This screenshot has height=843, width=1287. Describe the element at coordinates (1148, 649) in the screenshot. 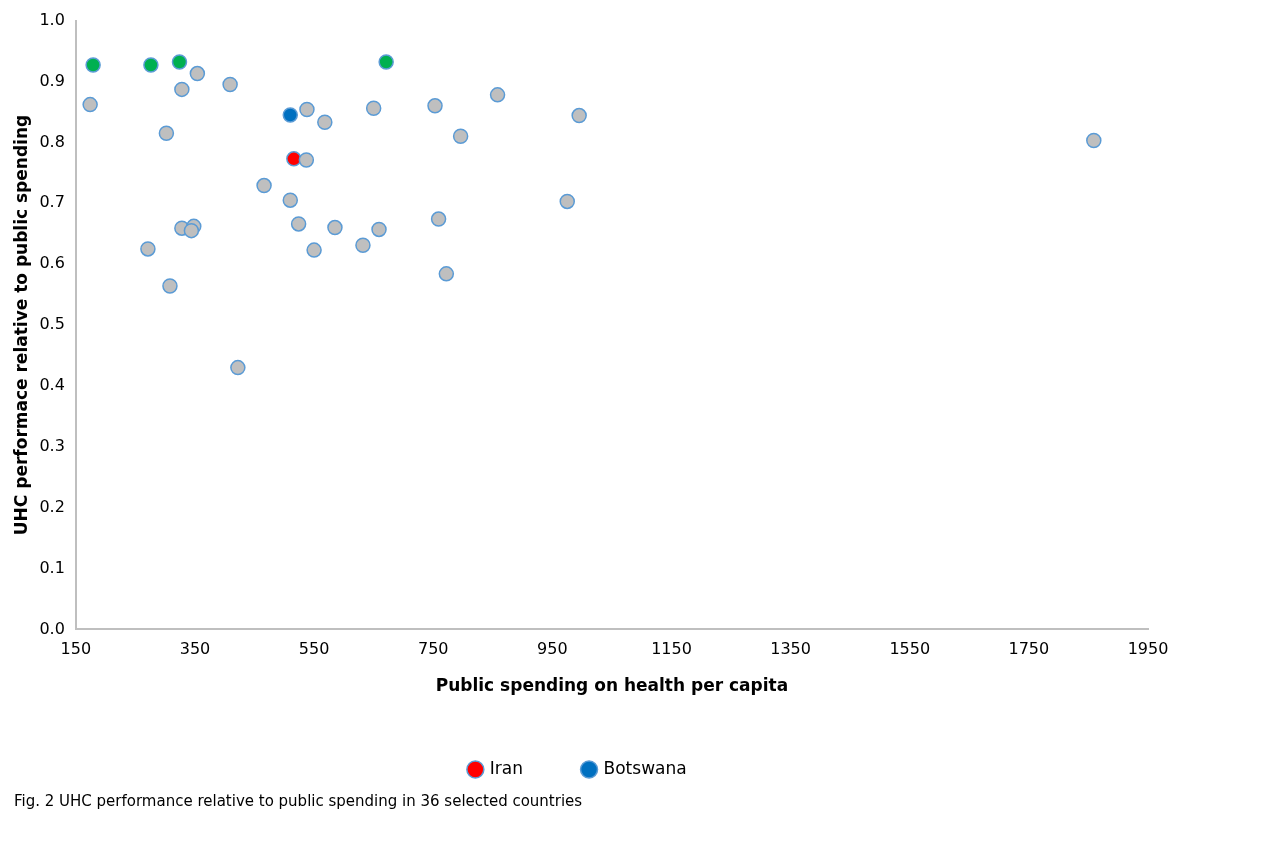

I see `x-tick-label: 1950` at that location.